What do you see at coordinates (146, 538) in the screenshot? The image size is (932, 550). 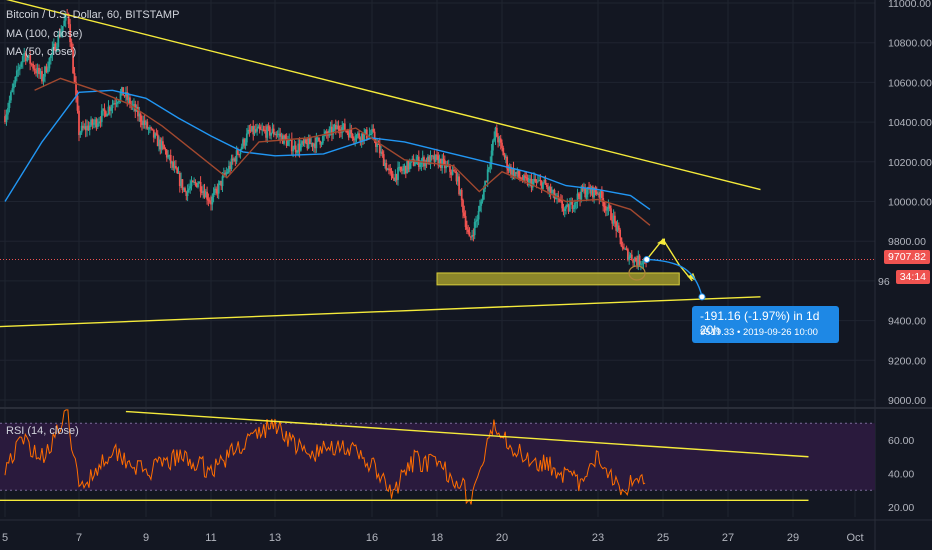 I see `time-axis-label: 9` at bounding box center [146, 538].